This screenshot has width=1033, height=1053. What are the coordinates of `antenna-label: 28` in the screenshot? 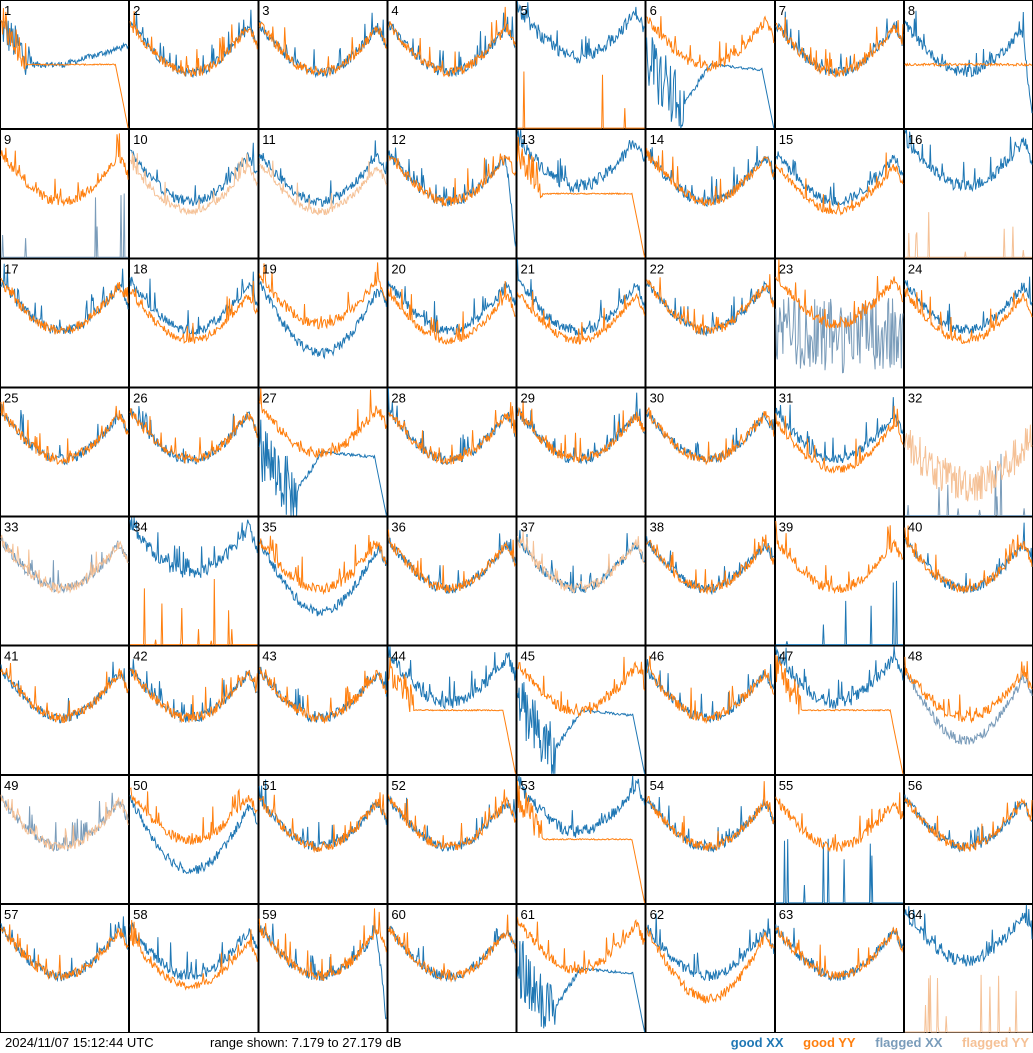 It's located at (398, 397).